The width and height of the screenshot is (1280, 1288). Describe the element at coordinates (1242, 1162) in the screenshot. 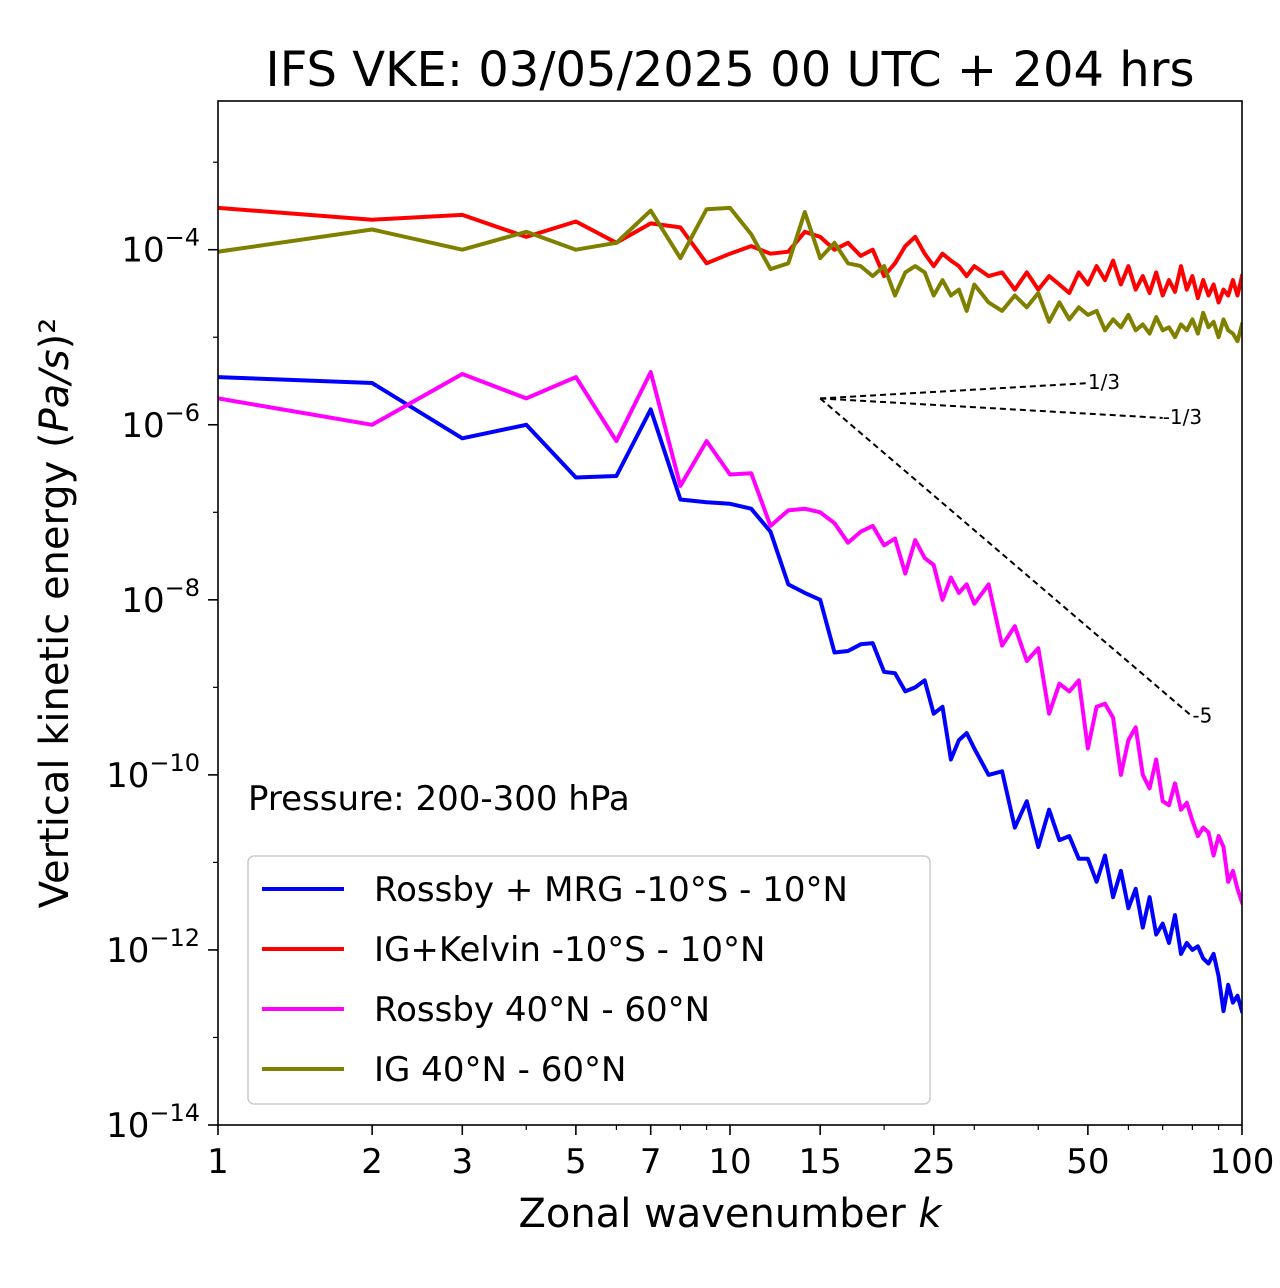

I see `x-tick-label: 100` at that location.